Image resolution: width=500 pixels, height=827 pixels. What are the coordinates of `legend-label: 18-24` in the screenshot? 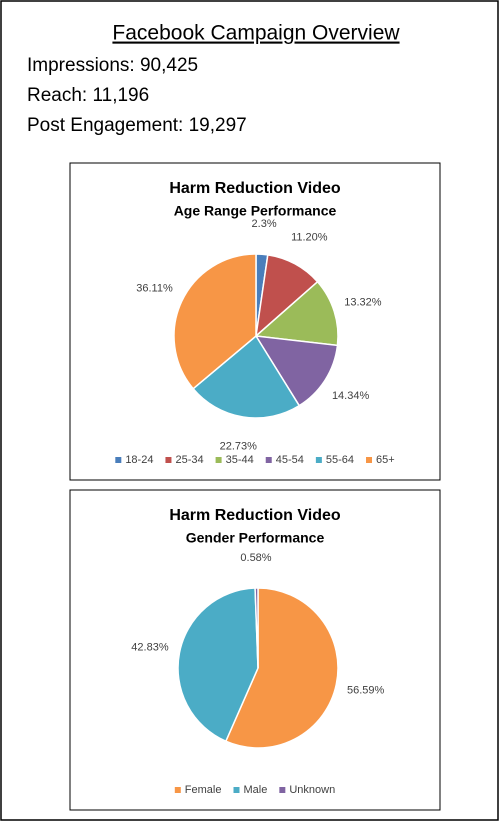 It's located at (139, 460).